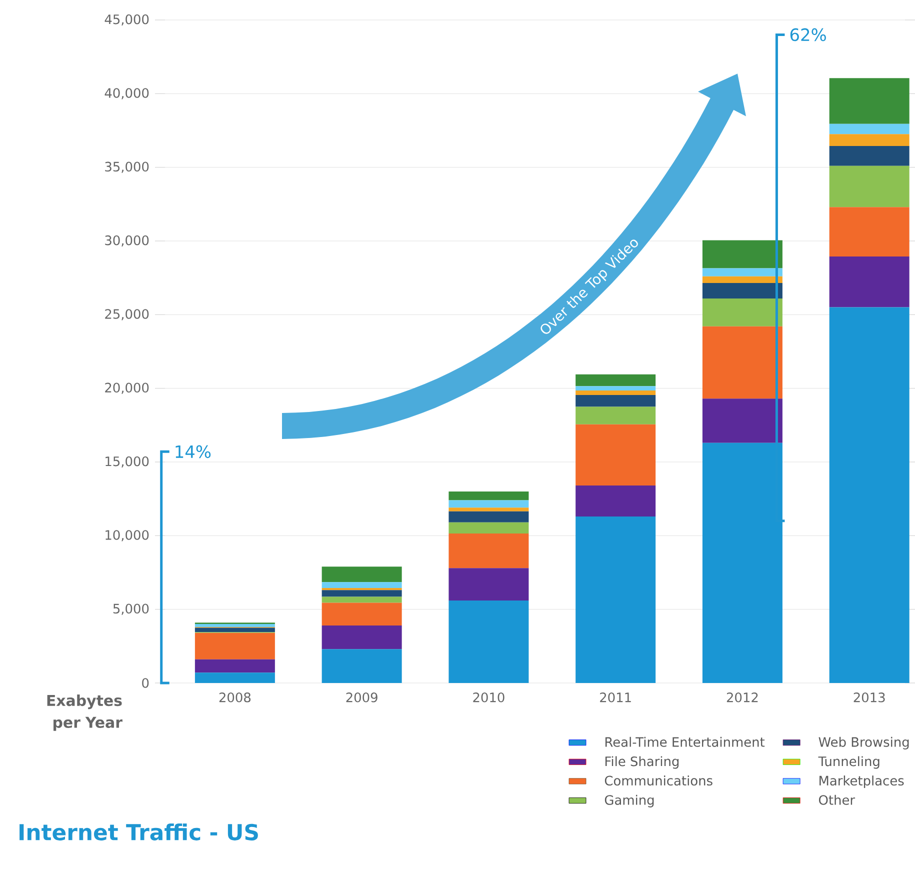  I want to click on y-tick-label: 10,000, so click(127, 536).